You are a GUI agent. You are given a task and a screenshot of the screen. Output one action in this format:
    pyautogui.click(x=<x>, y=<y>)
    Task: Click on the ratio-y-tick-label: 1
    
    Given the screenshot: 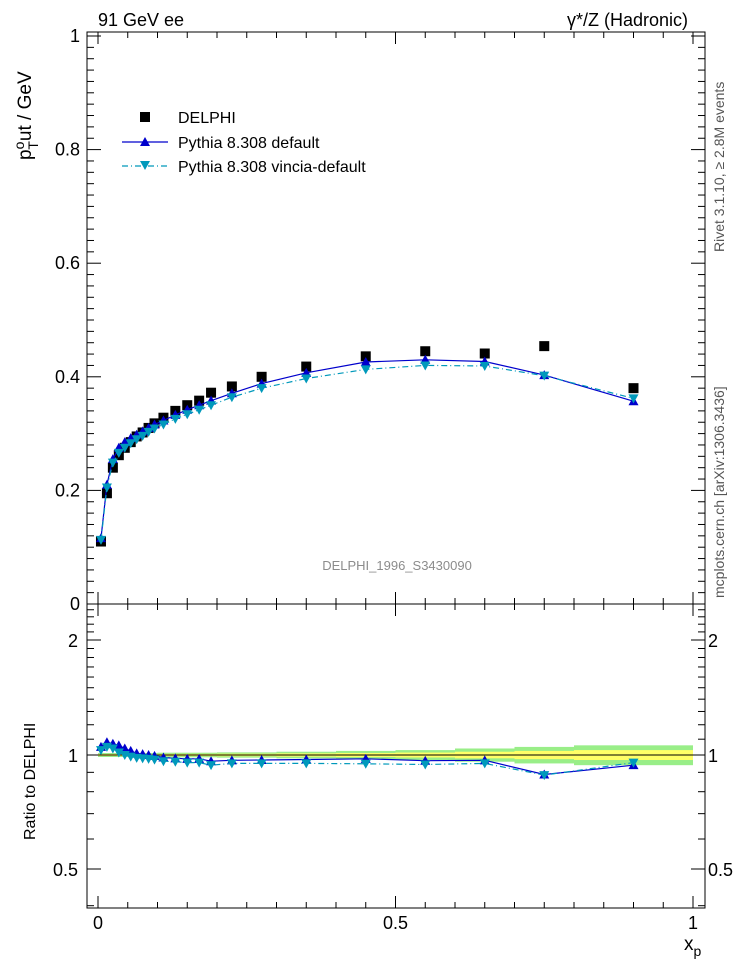 What is the action you would take?
    pyautogui.click(x=73, y=756)
    